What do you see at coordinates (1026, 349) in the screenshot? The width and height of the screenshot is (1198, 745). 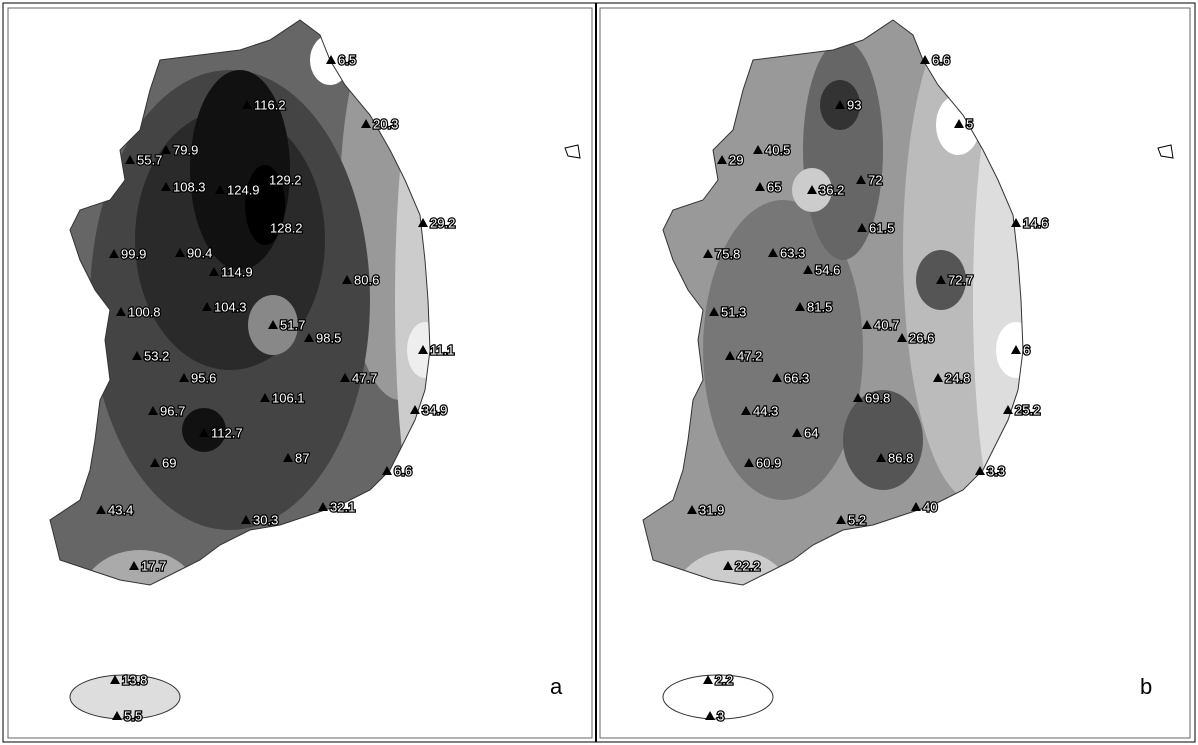 I see `station-value: 6` at bounding box center [1026, 349].